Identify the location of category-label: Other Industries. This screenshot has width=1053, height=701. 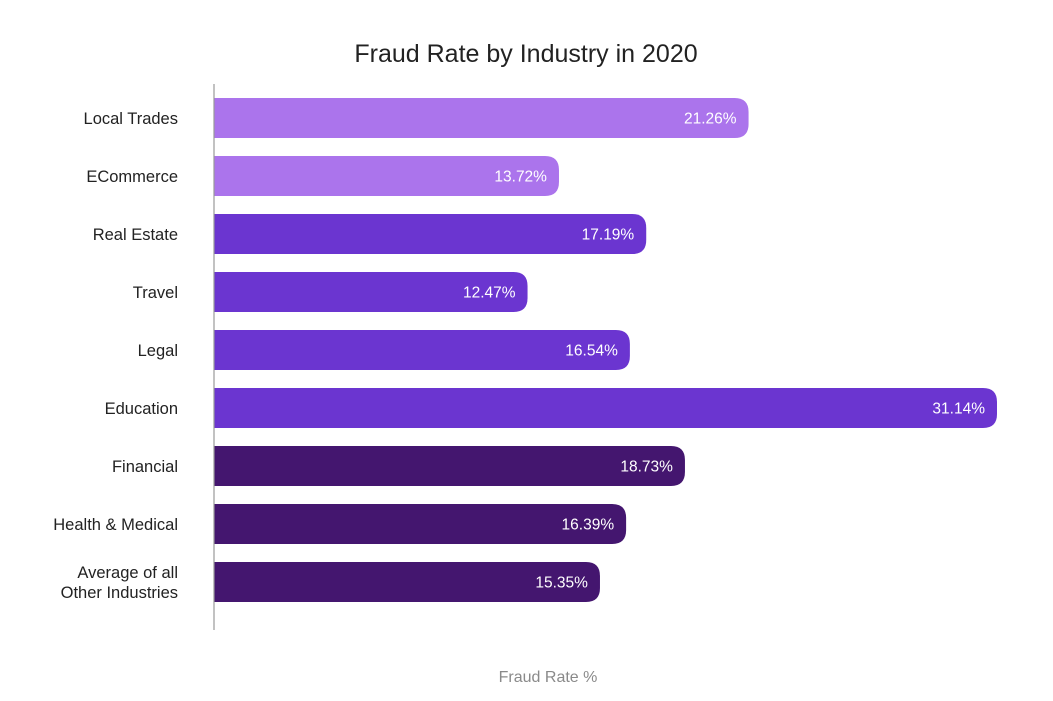
(119, 593).